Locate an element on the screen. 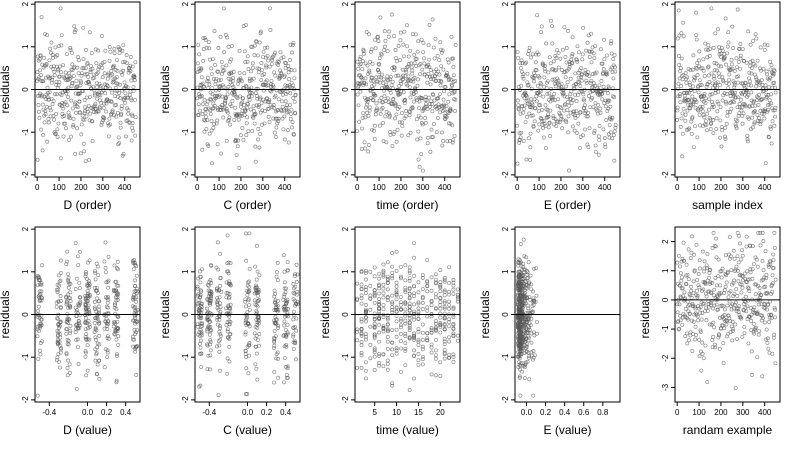  y-axis-title: residuals is located at coordinates (645, 89).